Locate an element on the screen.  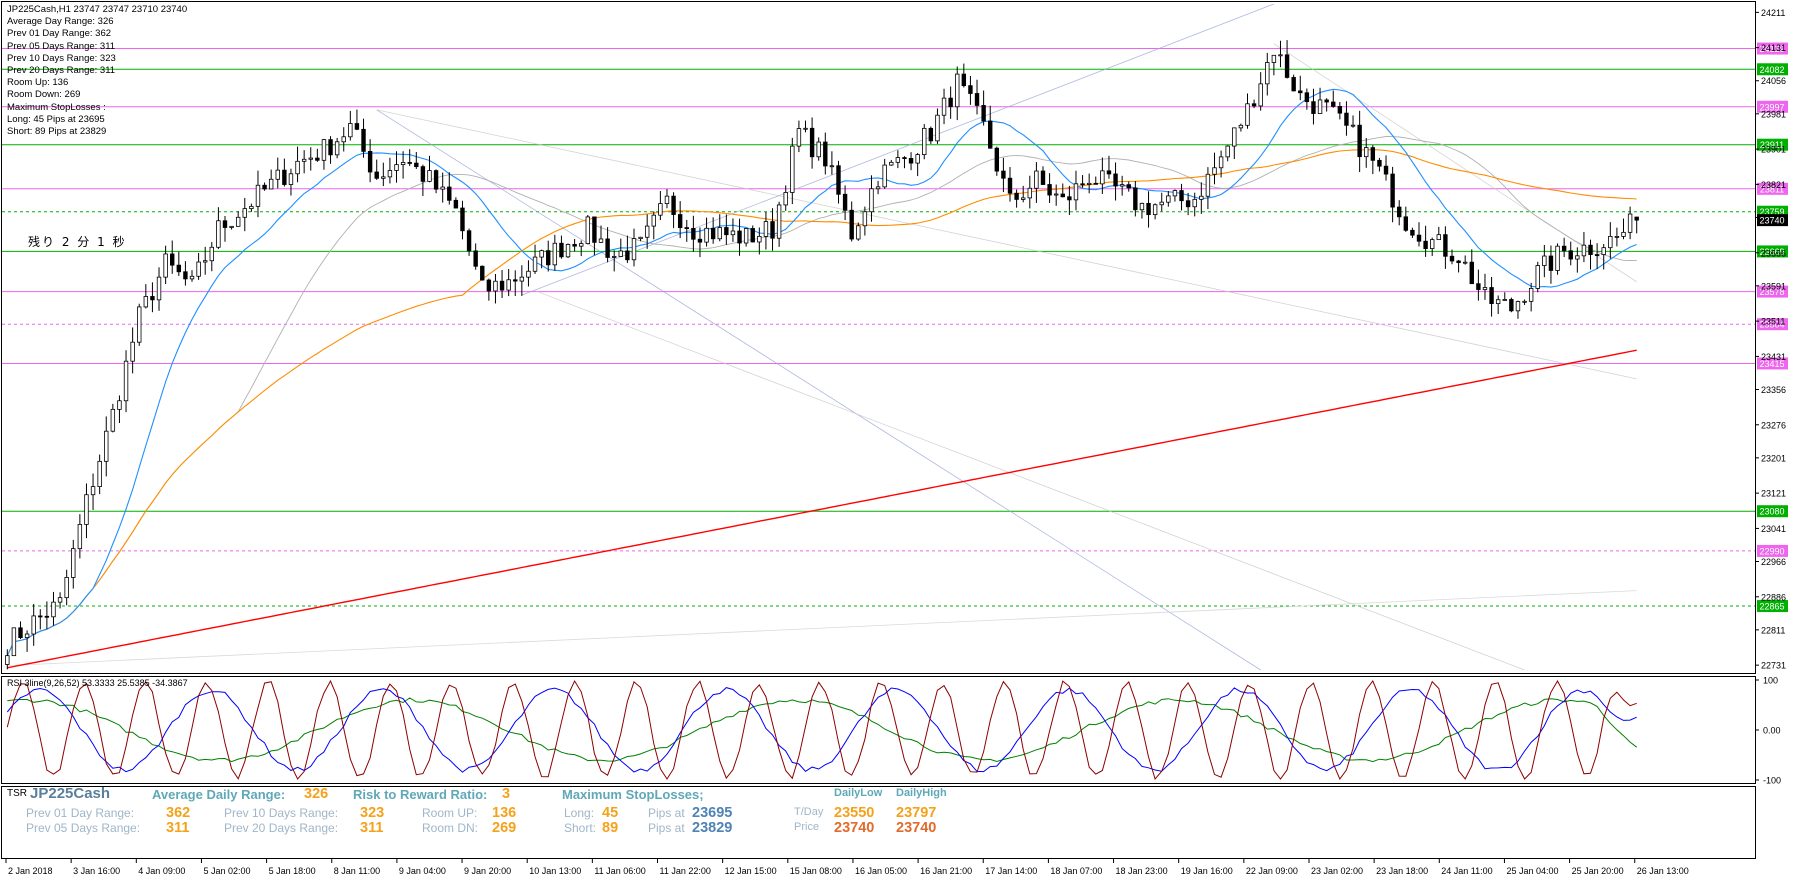
x-tick-label: 25 Jan 04:00 is located at coordinates (1532, 871).